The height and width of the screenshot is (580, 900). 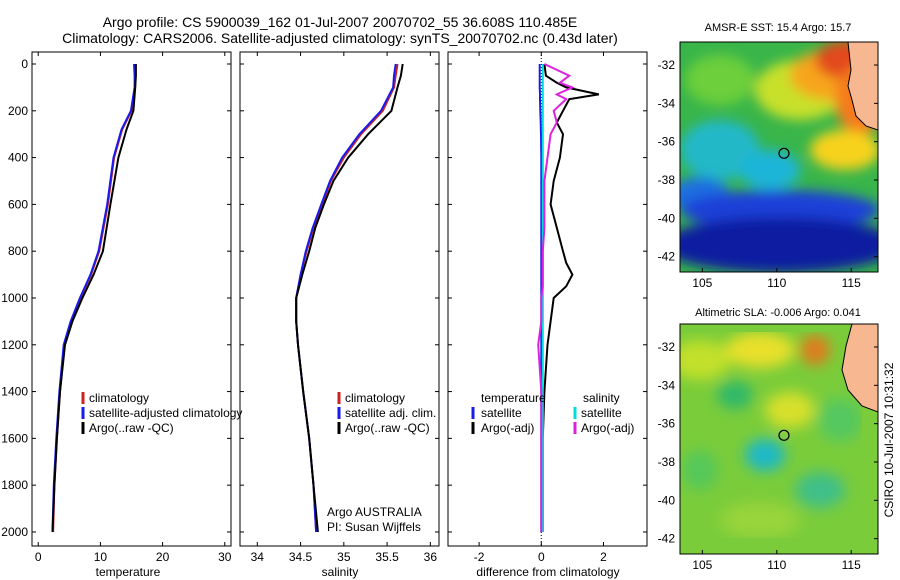 What do you see at coordinates (556, 297) in the screenshot?
I see `series-line-salinity-argo-adj-` at bounding box center [556, 297].